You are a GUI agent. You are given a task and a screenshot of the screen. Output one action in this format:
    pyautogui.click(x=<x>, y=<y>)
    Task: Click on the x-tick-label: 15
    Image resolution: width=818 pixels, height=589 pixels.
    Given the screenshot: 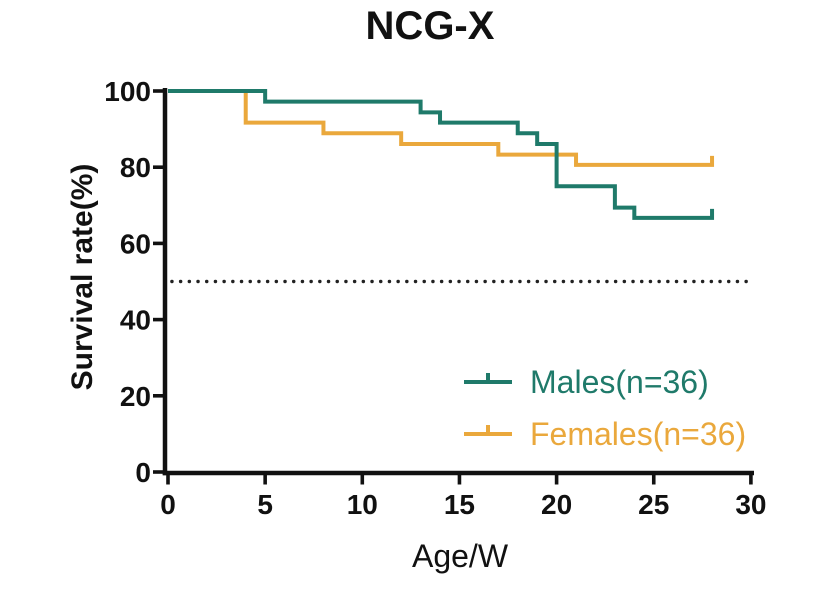 What is the action you would take?
    pyautogui.click(x=459, y=504)
    